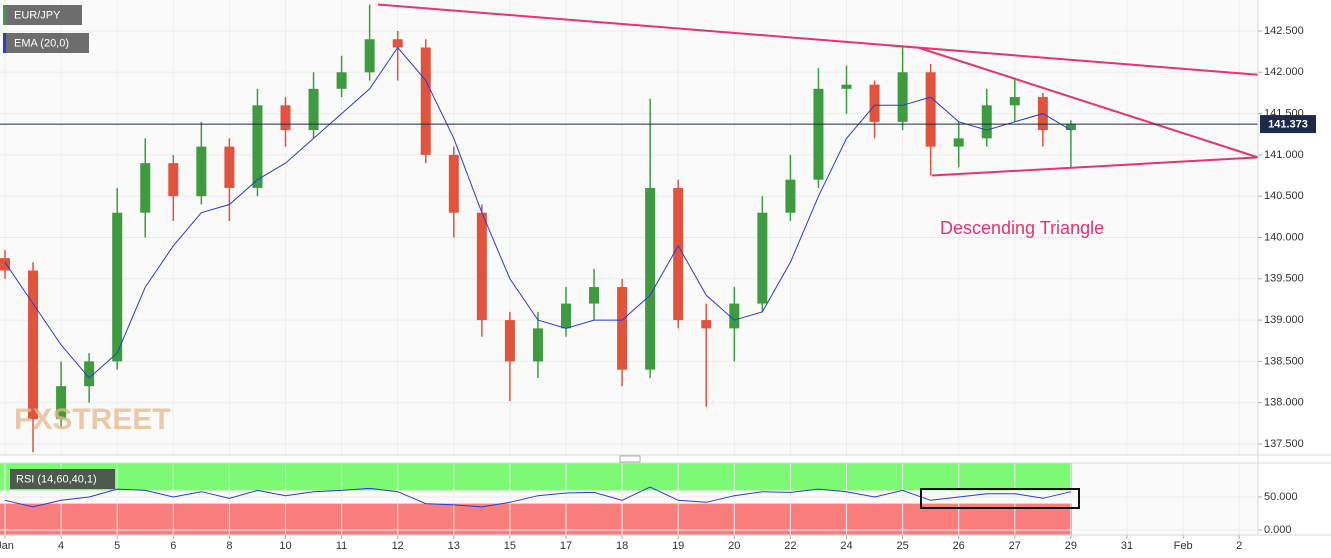 Image resolution: width=1331 pixels, height=558 pixels. What do you see at coordinates (61, 546) in the screenshot?
I see `x-tick-label: 4` at bounding box center [61, 546].